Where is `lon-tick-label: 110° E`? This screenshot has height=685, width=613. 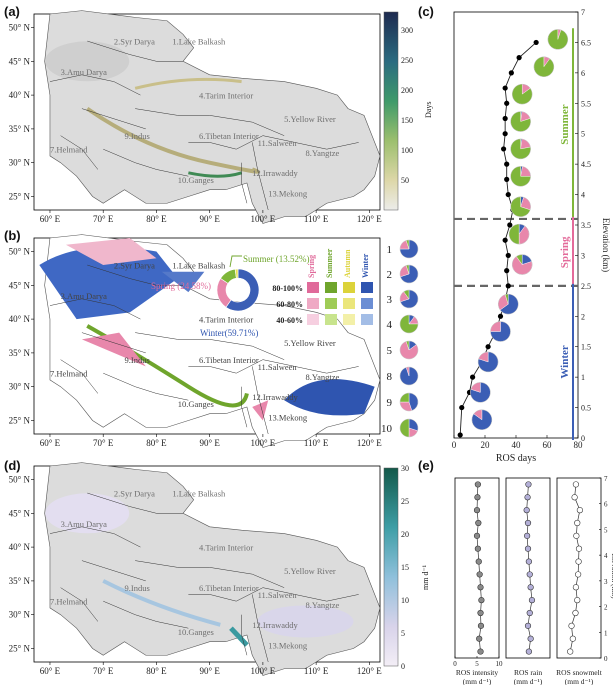
lon-tick-label: 110° E is located at coordinates (316, 671).